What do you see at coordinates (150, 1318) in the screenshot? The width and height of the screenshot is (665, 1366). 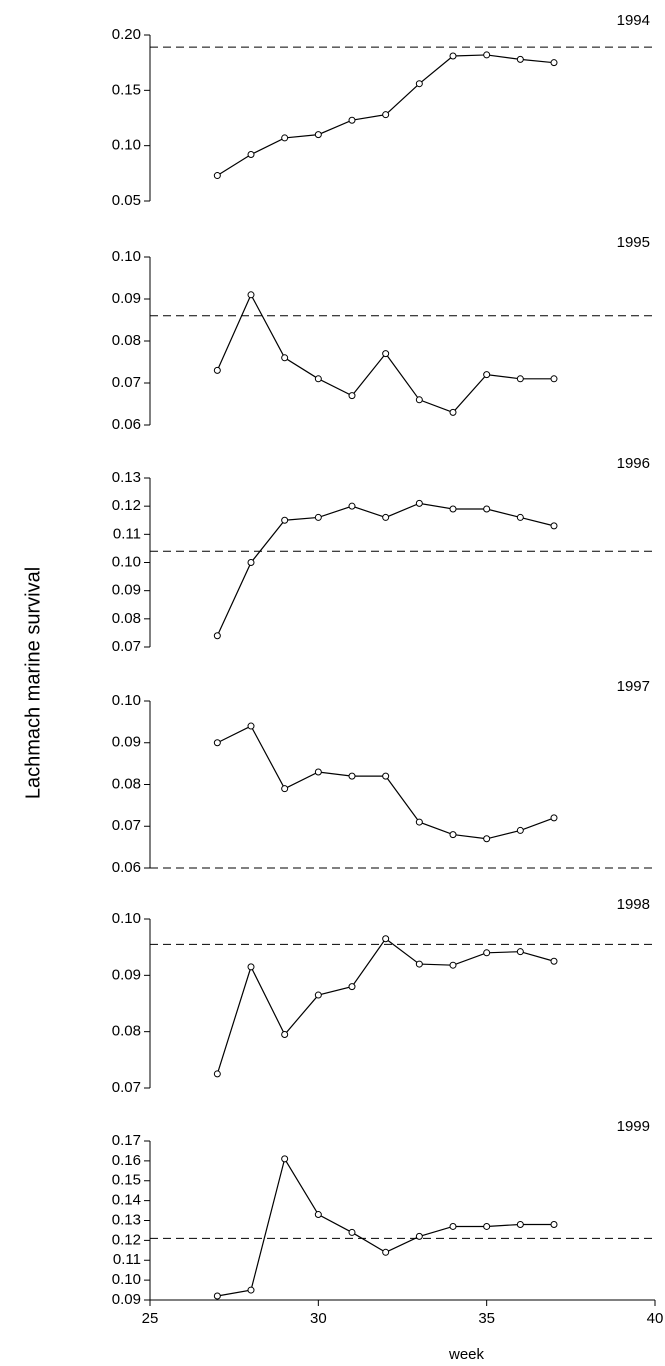 I see `x-tick-label: 25` at bounding box center [150, 1318].